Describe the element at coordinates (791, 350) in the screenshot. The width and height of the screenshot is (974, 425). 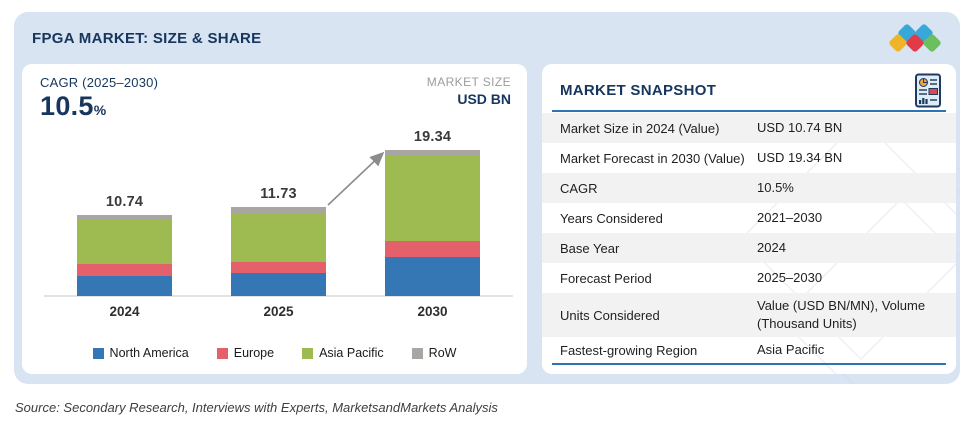
I see `row-value: Asia Pacific` at that location.